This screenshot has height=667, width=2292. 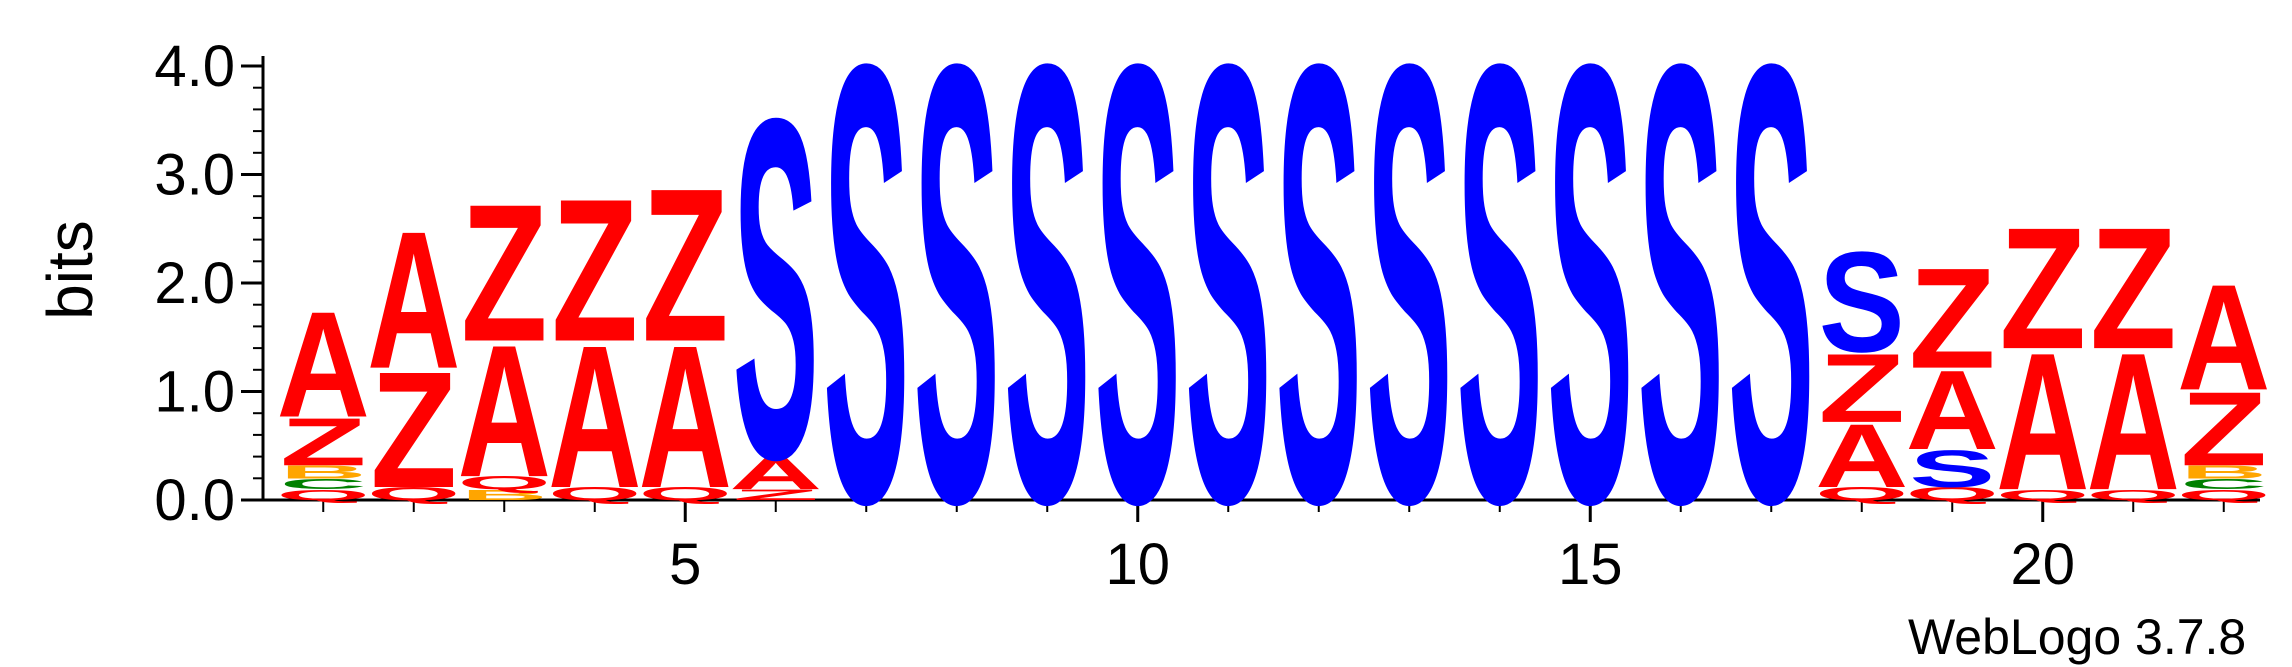 What do you see at coordinates (1590, 564) in the screenshot?
I see `x-tick-label: 15` at bounding box center [1590, 564].